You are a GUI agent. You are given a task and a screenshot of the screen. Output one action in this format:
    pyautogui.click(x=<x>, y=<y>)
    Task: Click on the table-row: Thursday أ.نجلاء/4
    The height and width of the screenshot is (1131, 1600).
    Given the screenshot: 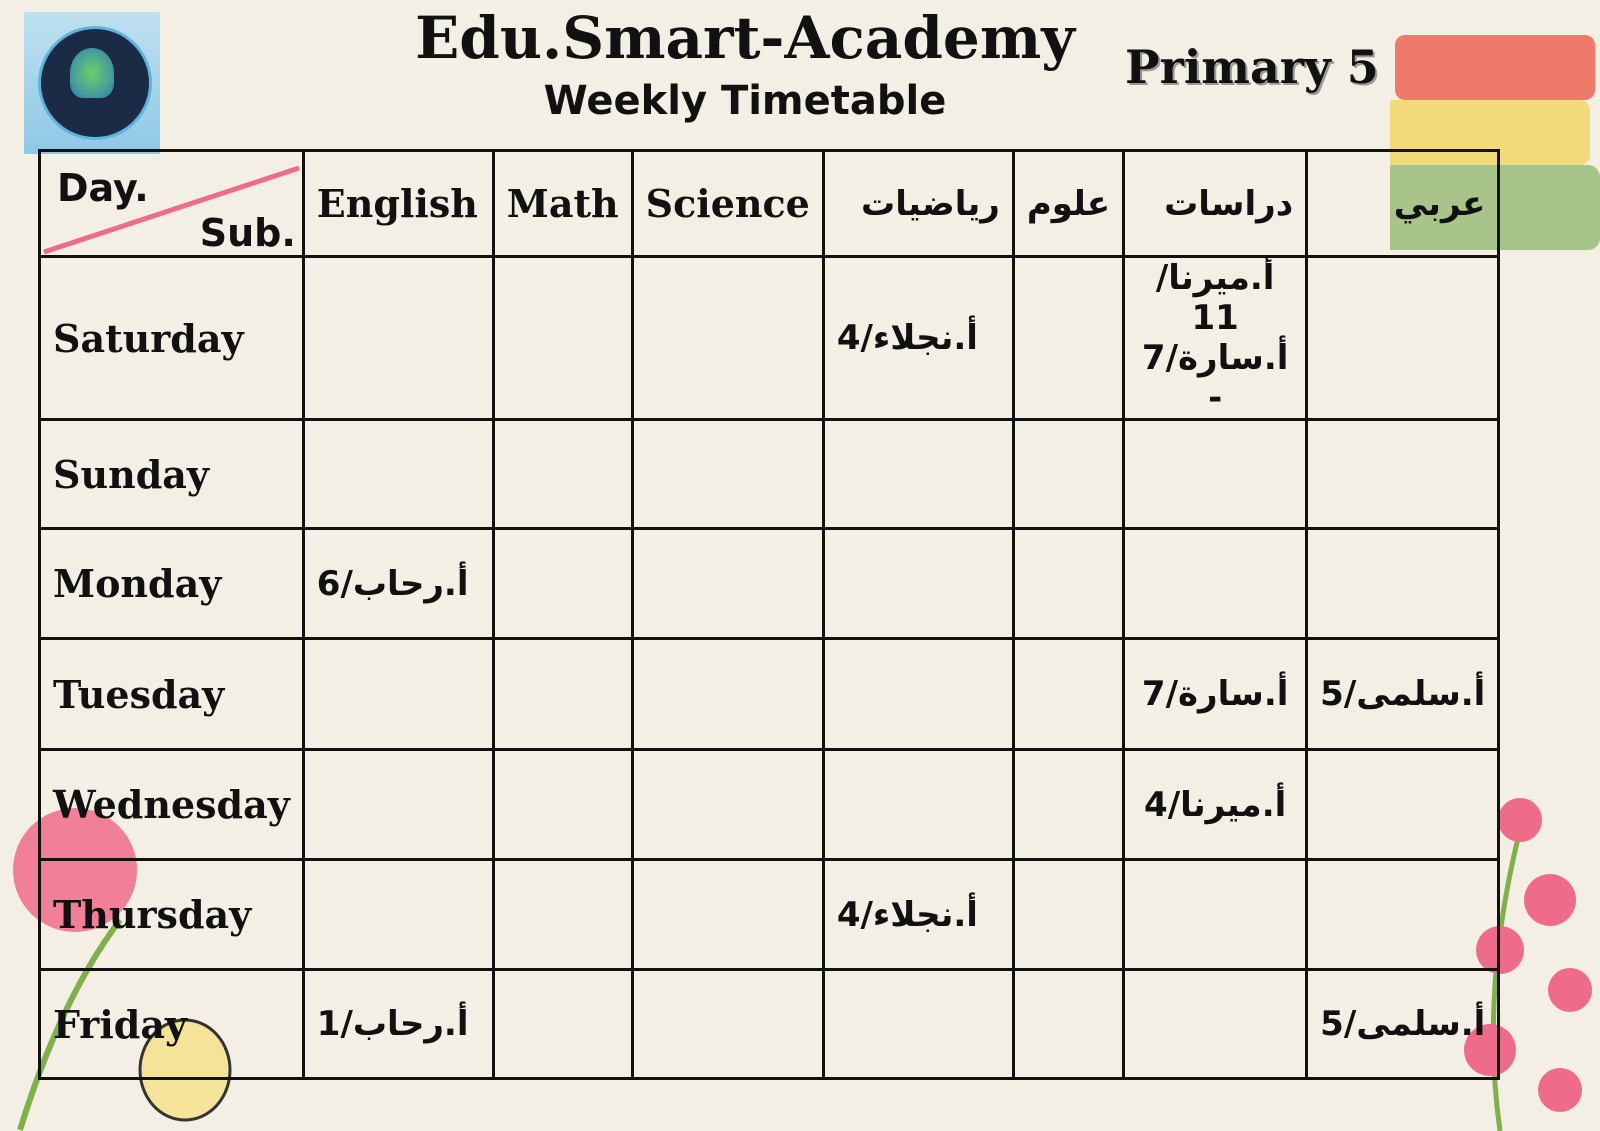 What is the action you would take?
    pyautogui.click(x=769, y=914)
    